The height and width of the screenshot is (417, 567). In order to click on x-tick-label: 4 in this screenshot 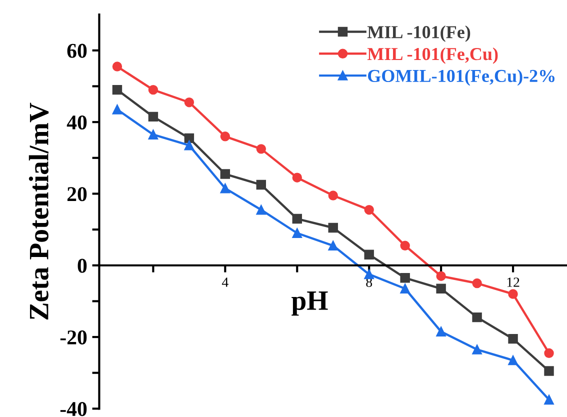, I will do `click(225, 282)`.